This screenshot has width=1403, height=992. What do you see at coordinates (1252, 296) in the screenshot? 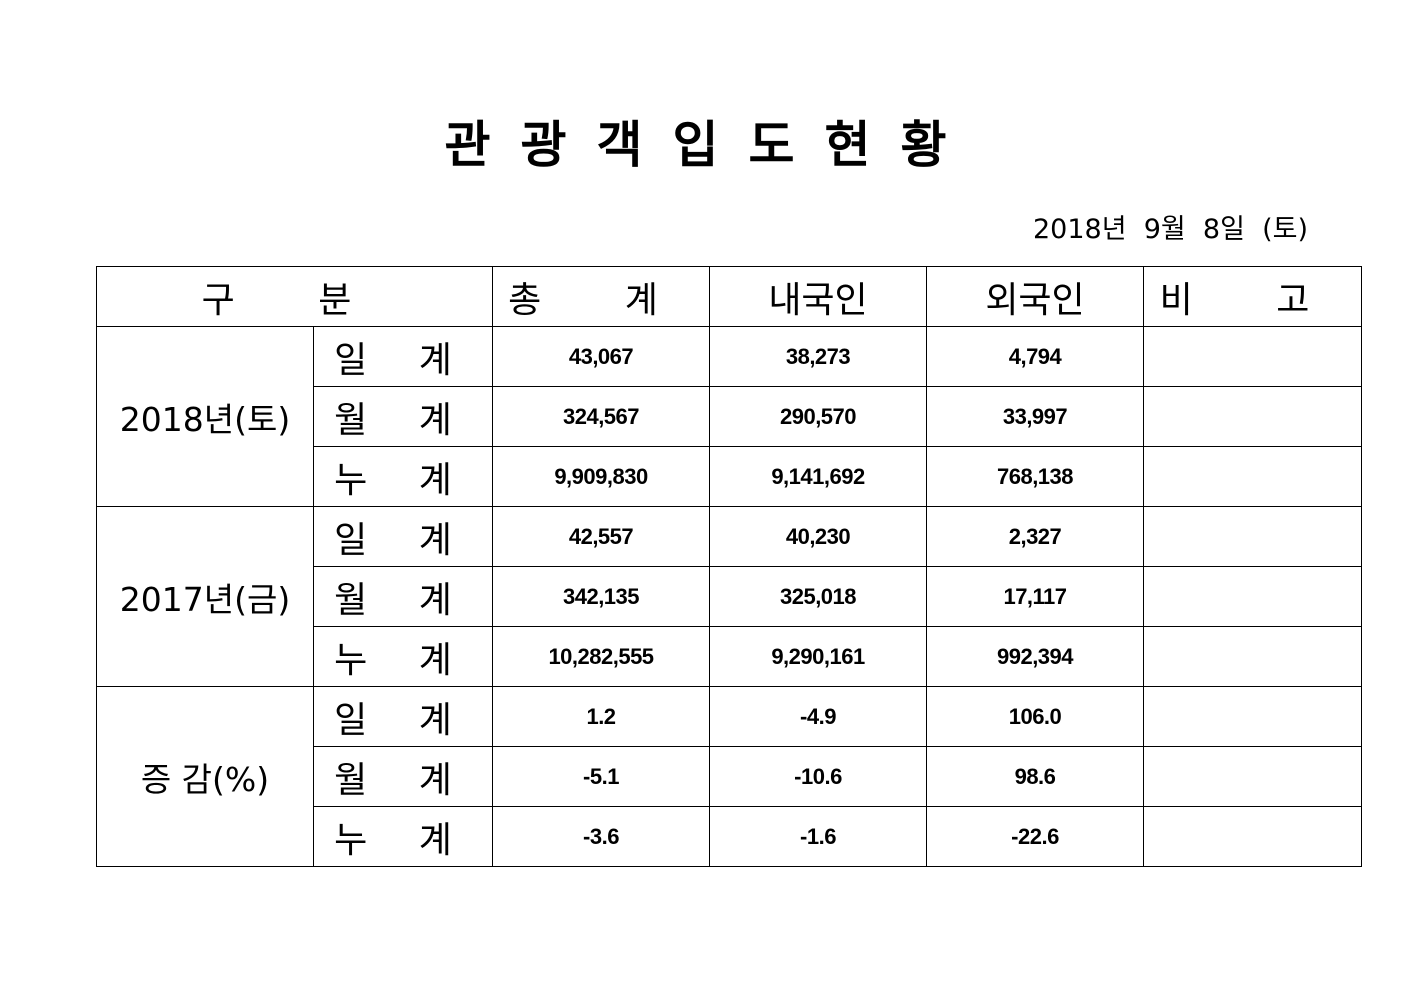
I see `header-remarks: 비 고` at bounding box center [1252, 296].